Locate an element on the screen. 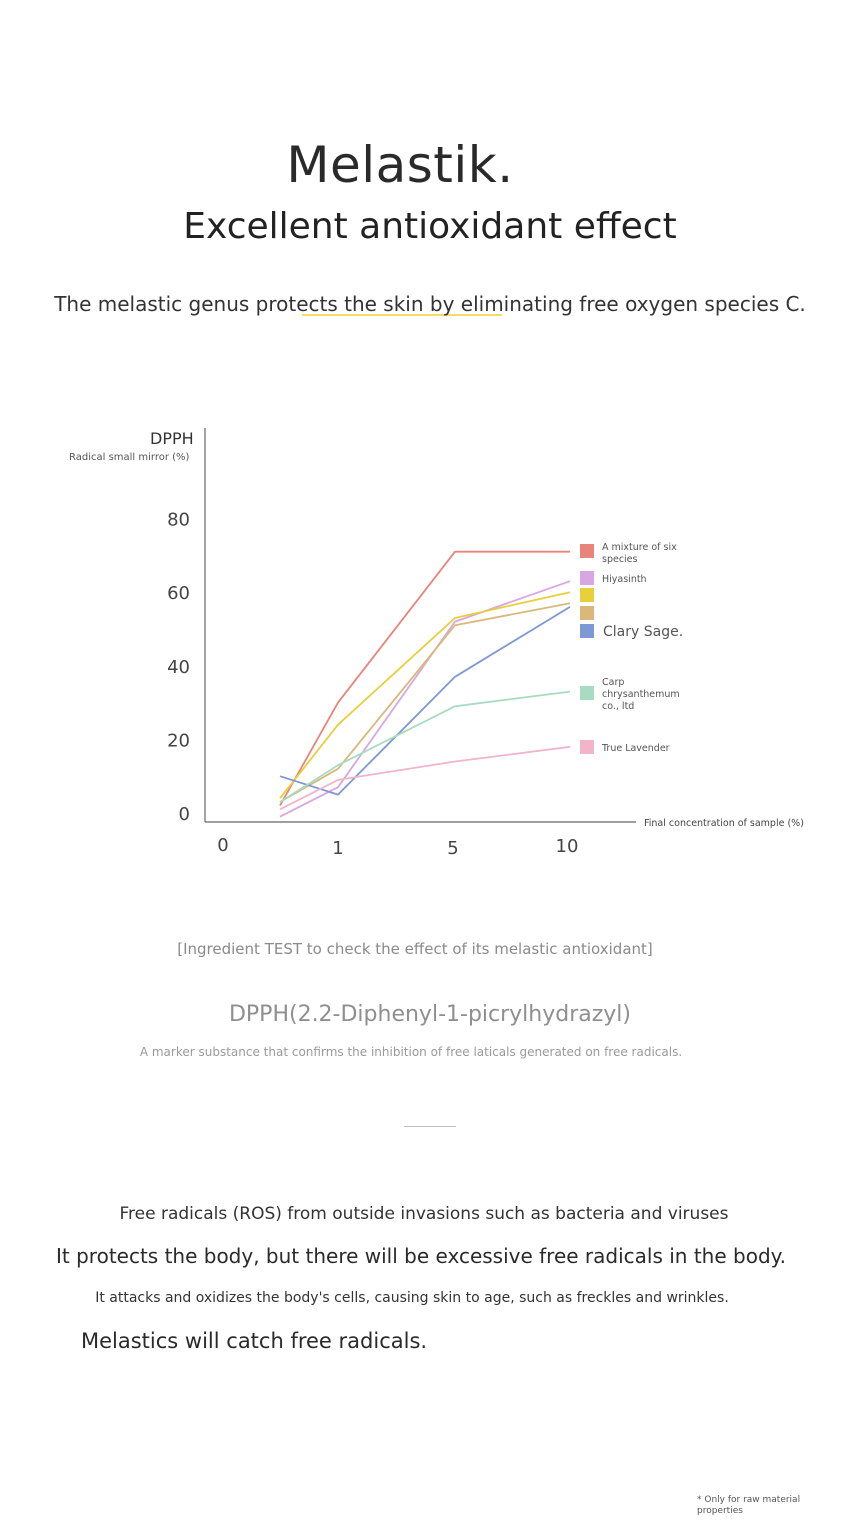 The width and height of the screenshot is (860, 1536). footnote: * Only for raw material properties is located at coordinates (749, 1505).